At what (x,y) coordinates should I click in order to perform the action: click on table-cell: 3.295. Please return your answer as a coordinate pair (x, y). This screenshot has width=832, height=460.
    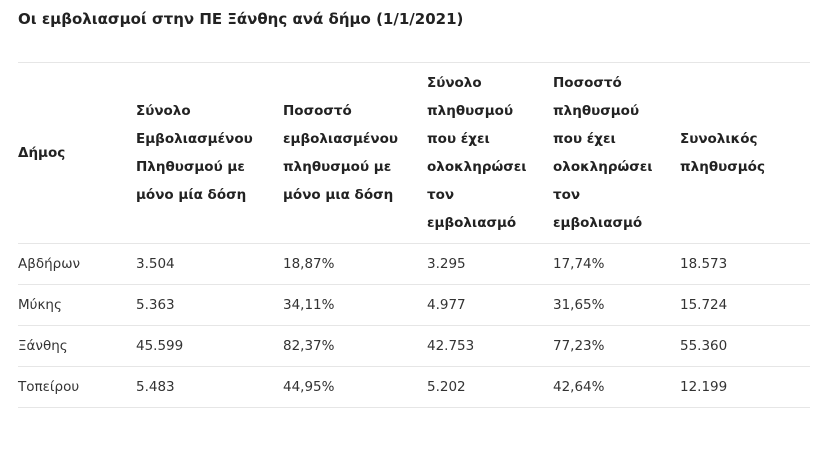
    Looking at the image, I should click on (490, 264).